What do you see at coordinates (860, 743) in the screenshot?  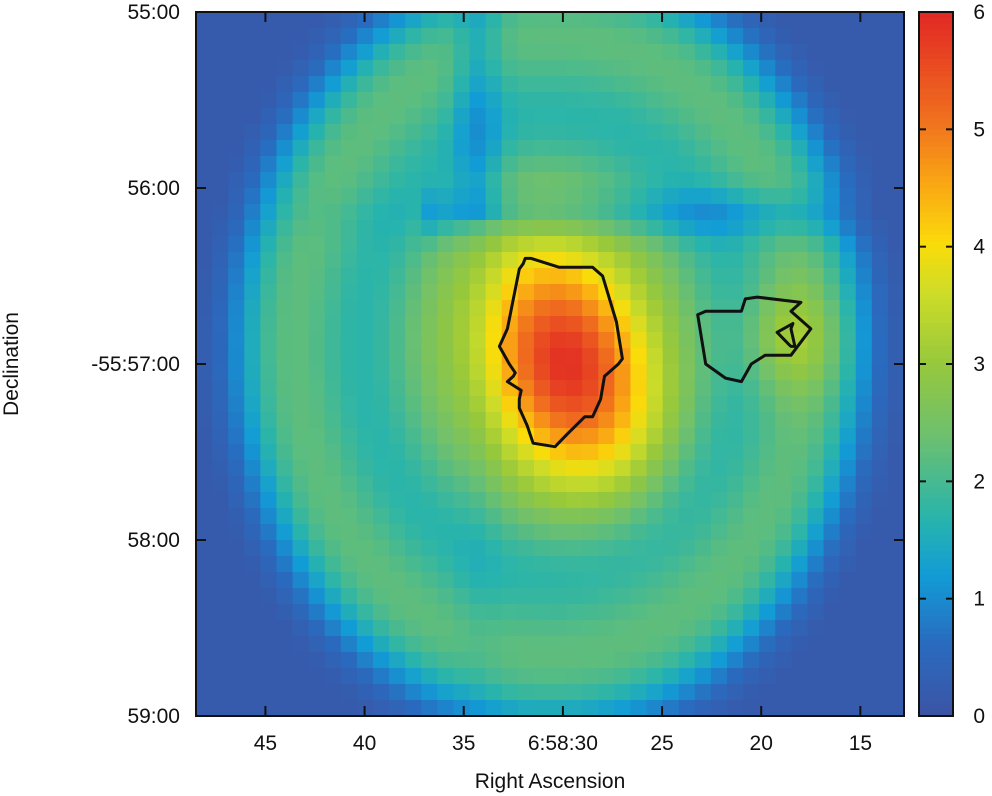 I see `x-tick-label: 15` at bounding box center [860, 743].